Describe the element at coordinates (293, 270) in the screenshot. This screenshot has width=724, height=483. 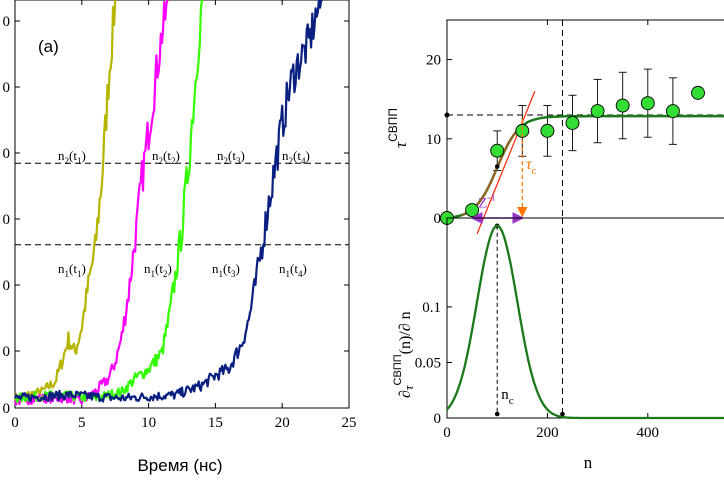
I see `threshold-time-label: n1(t4)` at that location.